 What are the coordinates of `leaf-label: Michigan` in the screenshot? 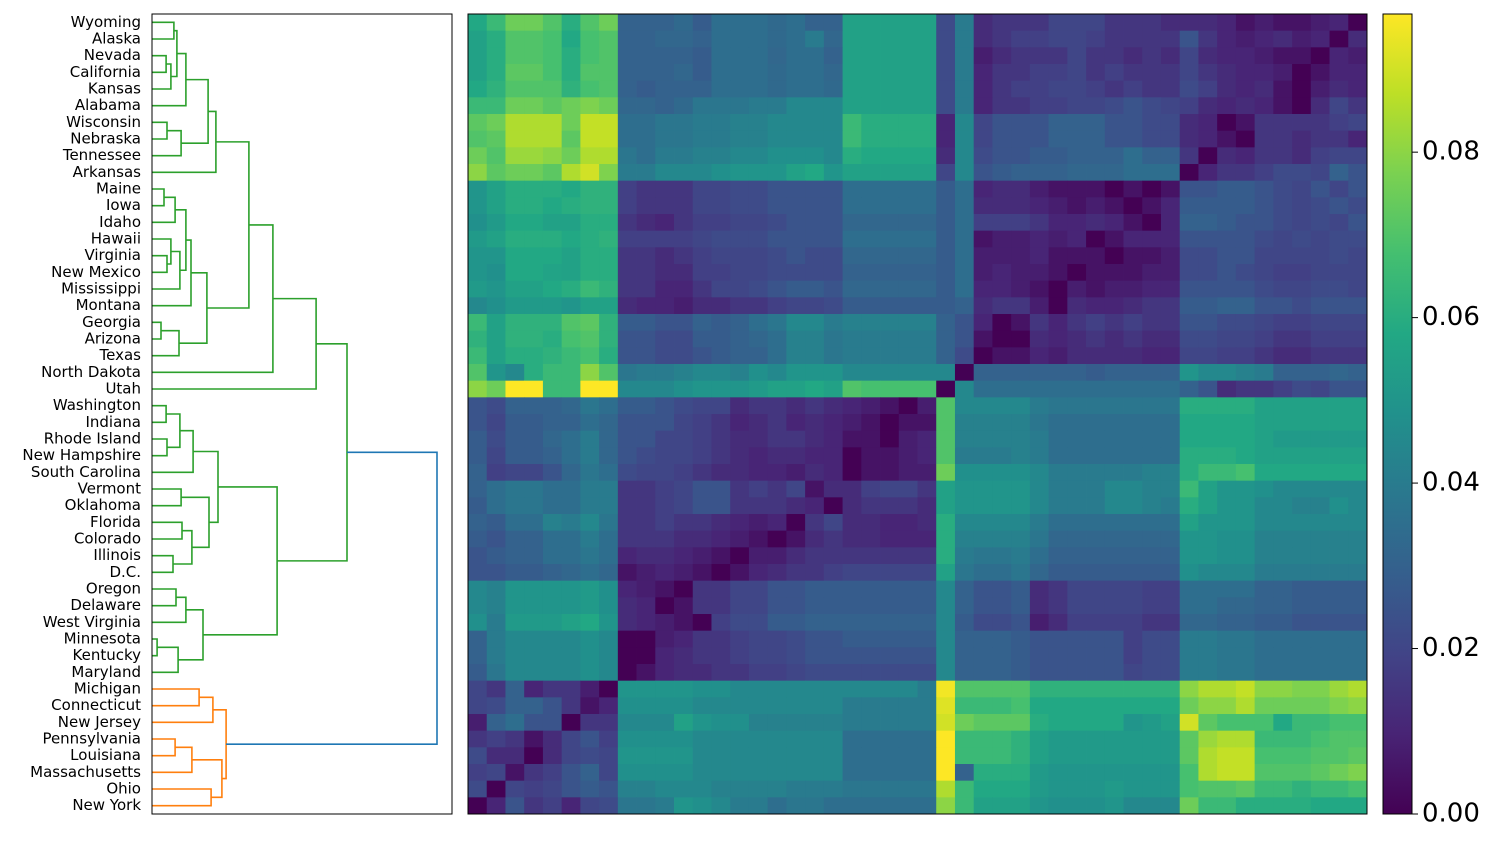 It's located at (107, 689).